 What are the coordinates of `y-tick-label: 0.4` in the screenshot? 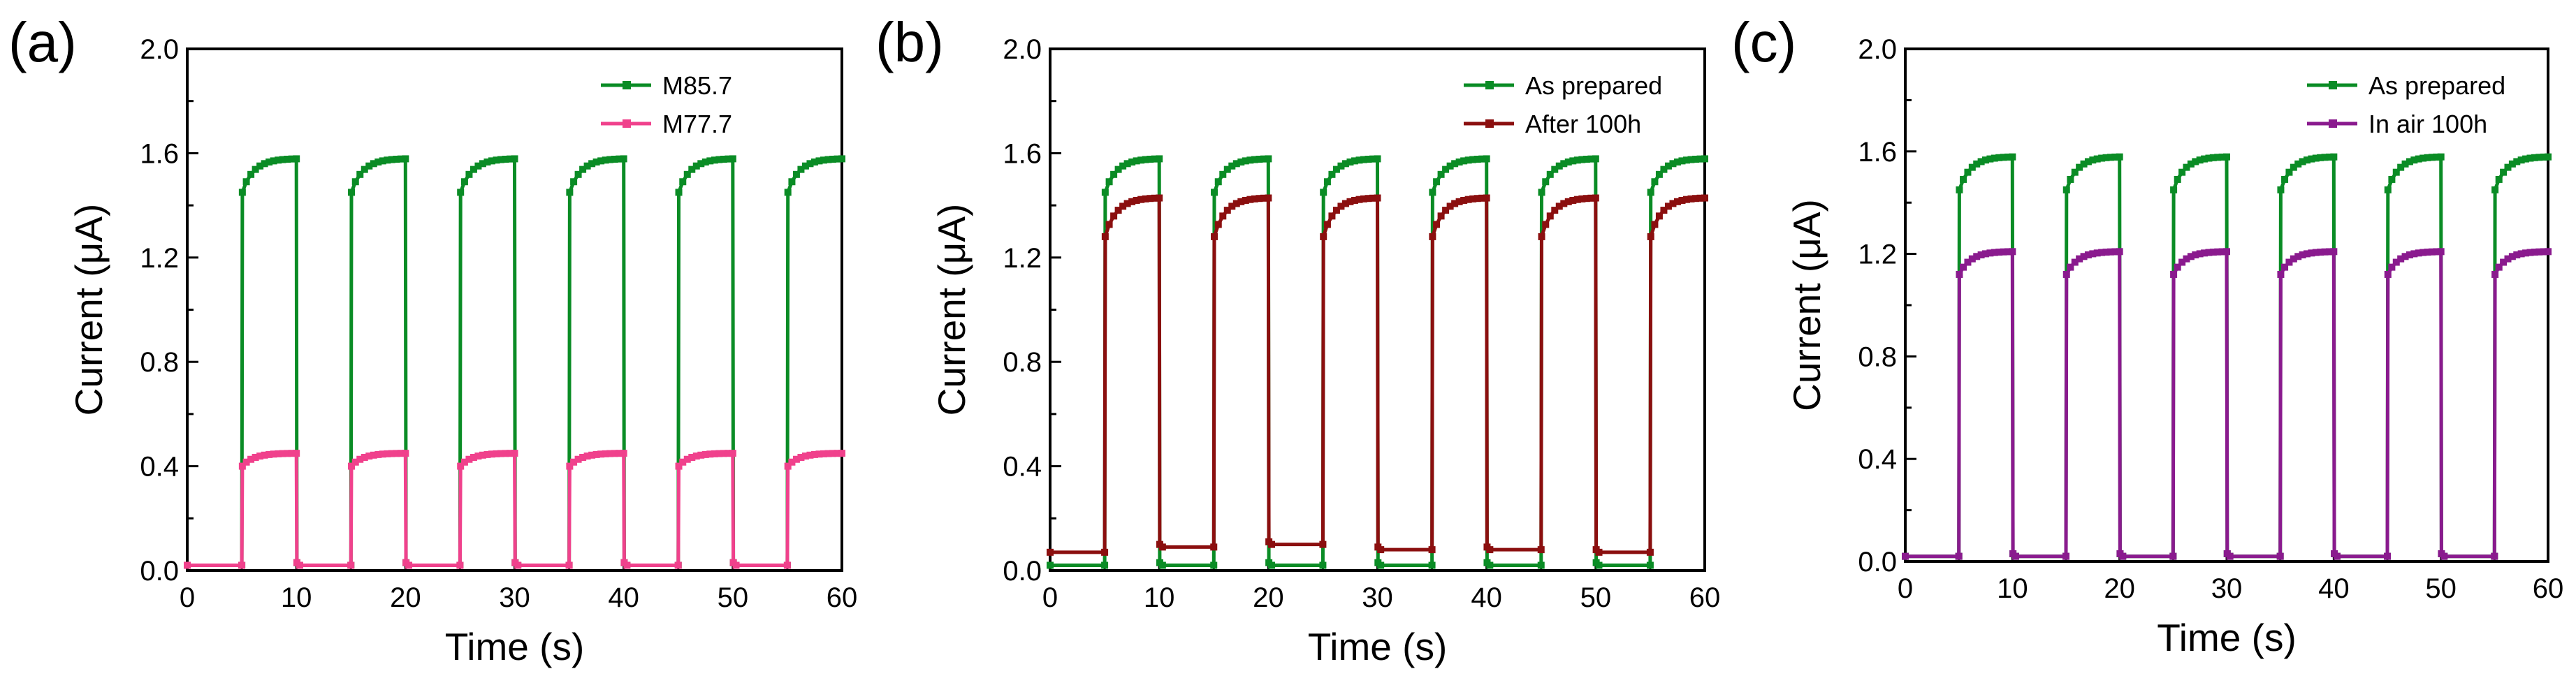 It's located at (159, 467).